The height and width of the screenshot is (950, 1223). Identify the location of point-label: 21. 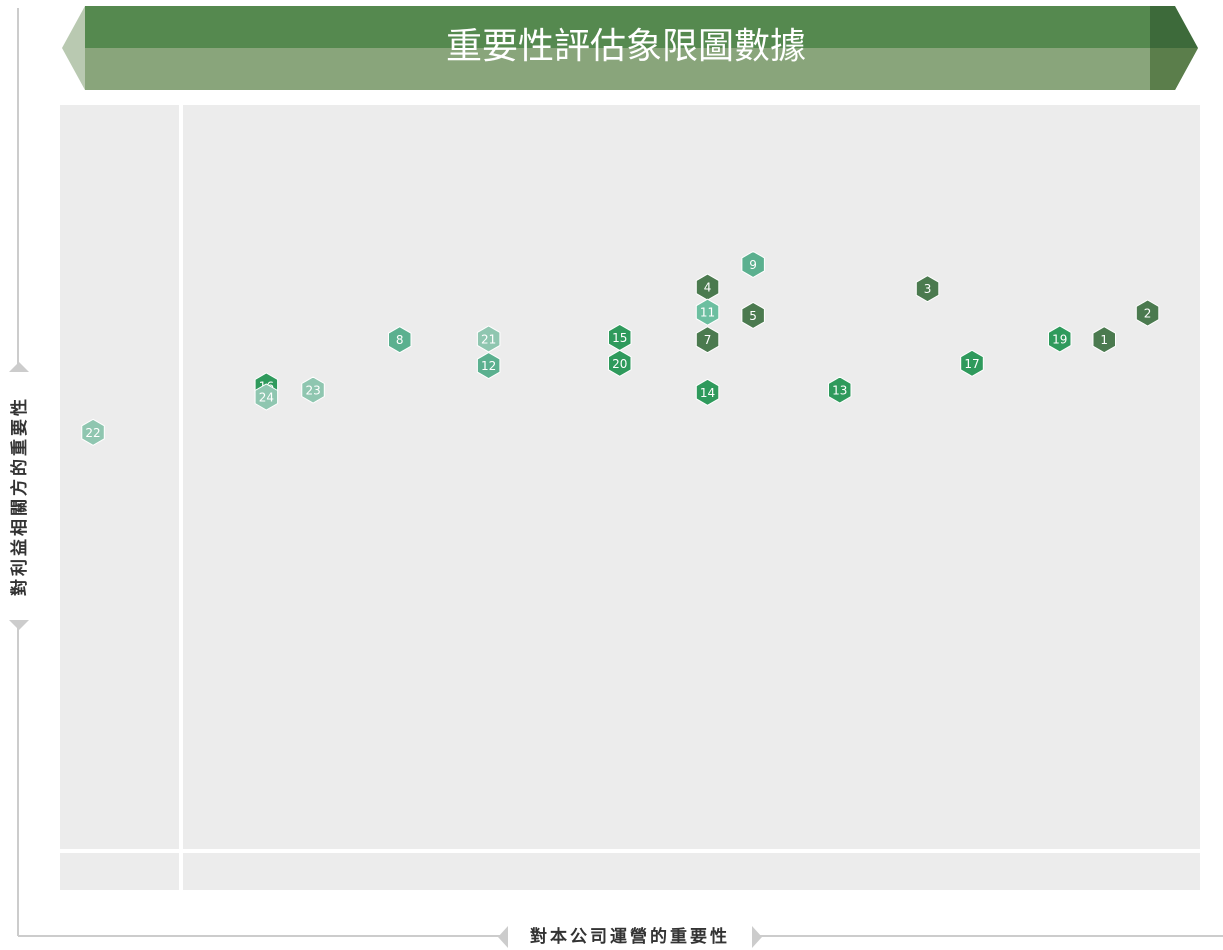
(488, 339).